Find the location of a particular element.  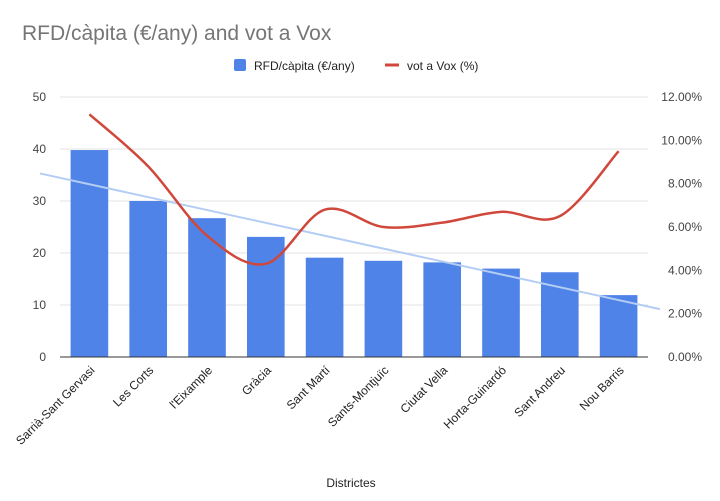

category-label: Sarrià-Sant Gervasi is located at coordinates (55, 405).